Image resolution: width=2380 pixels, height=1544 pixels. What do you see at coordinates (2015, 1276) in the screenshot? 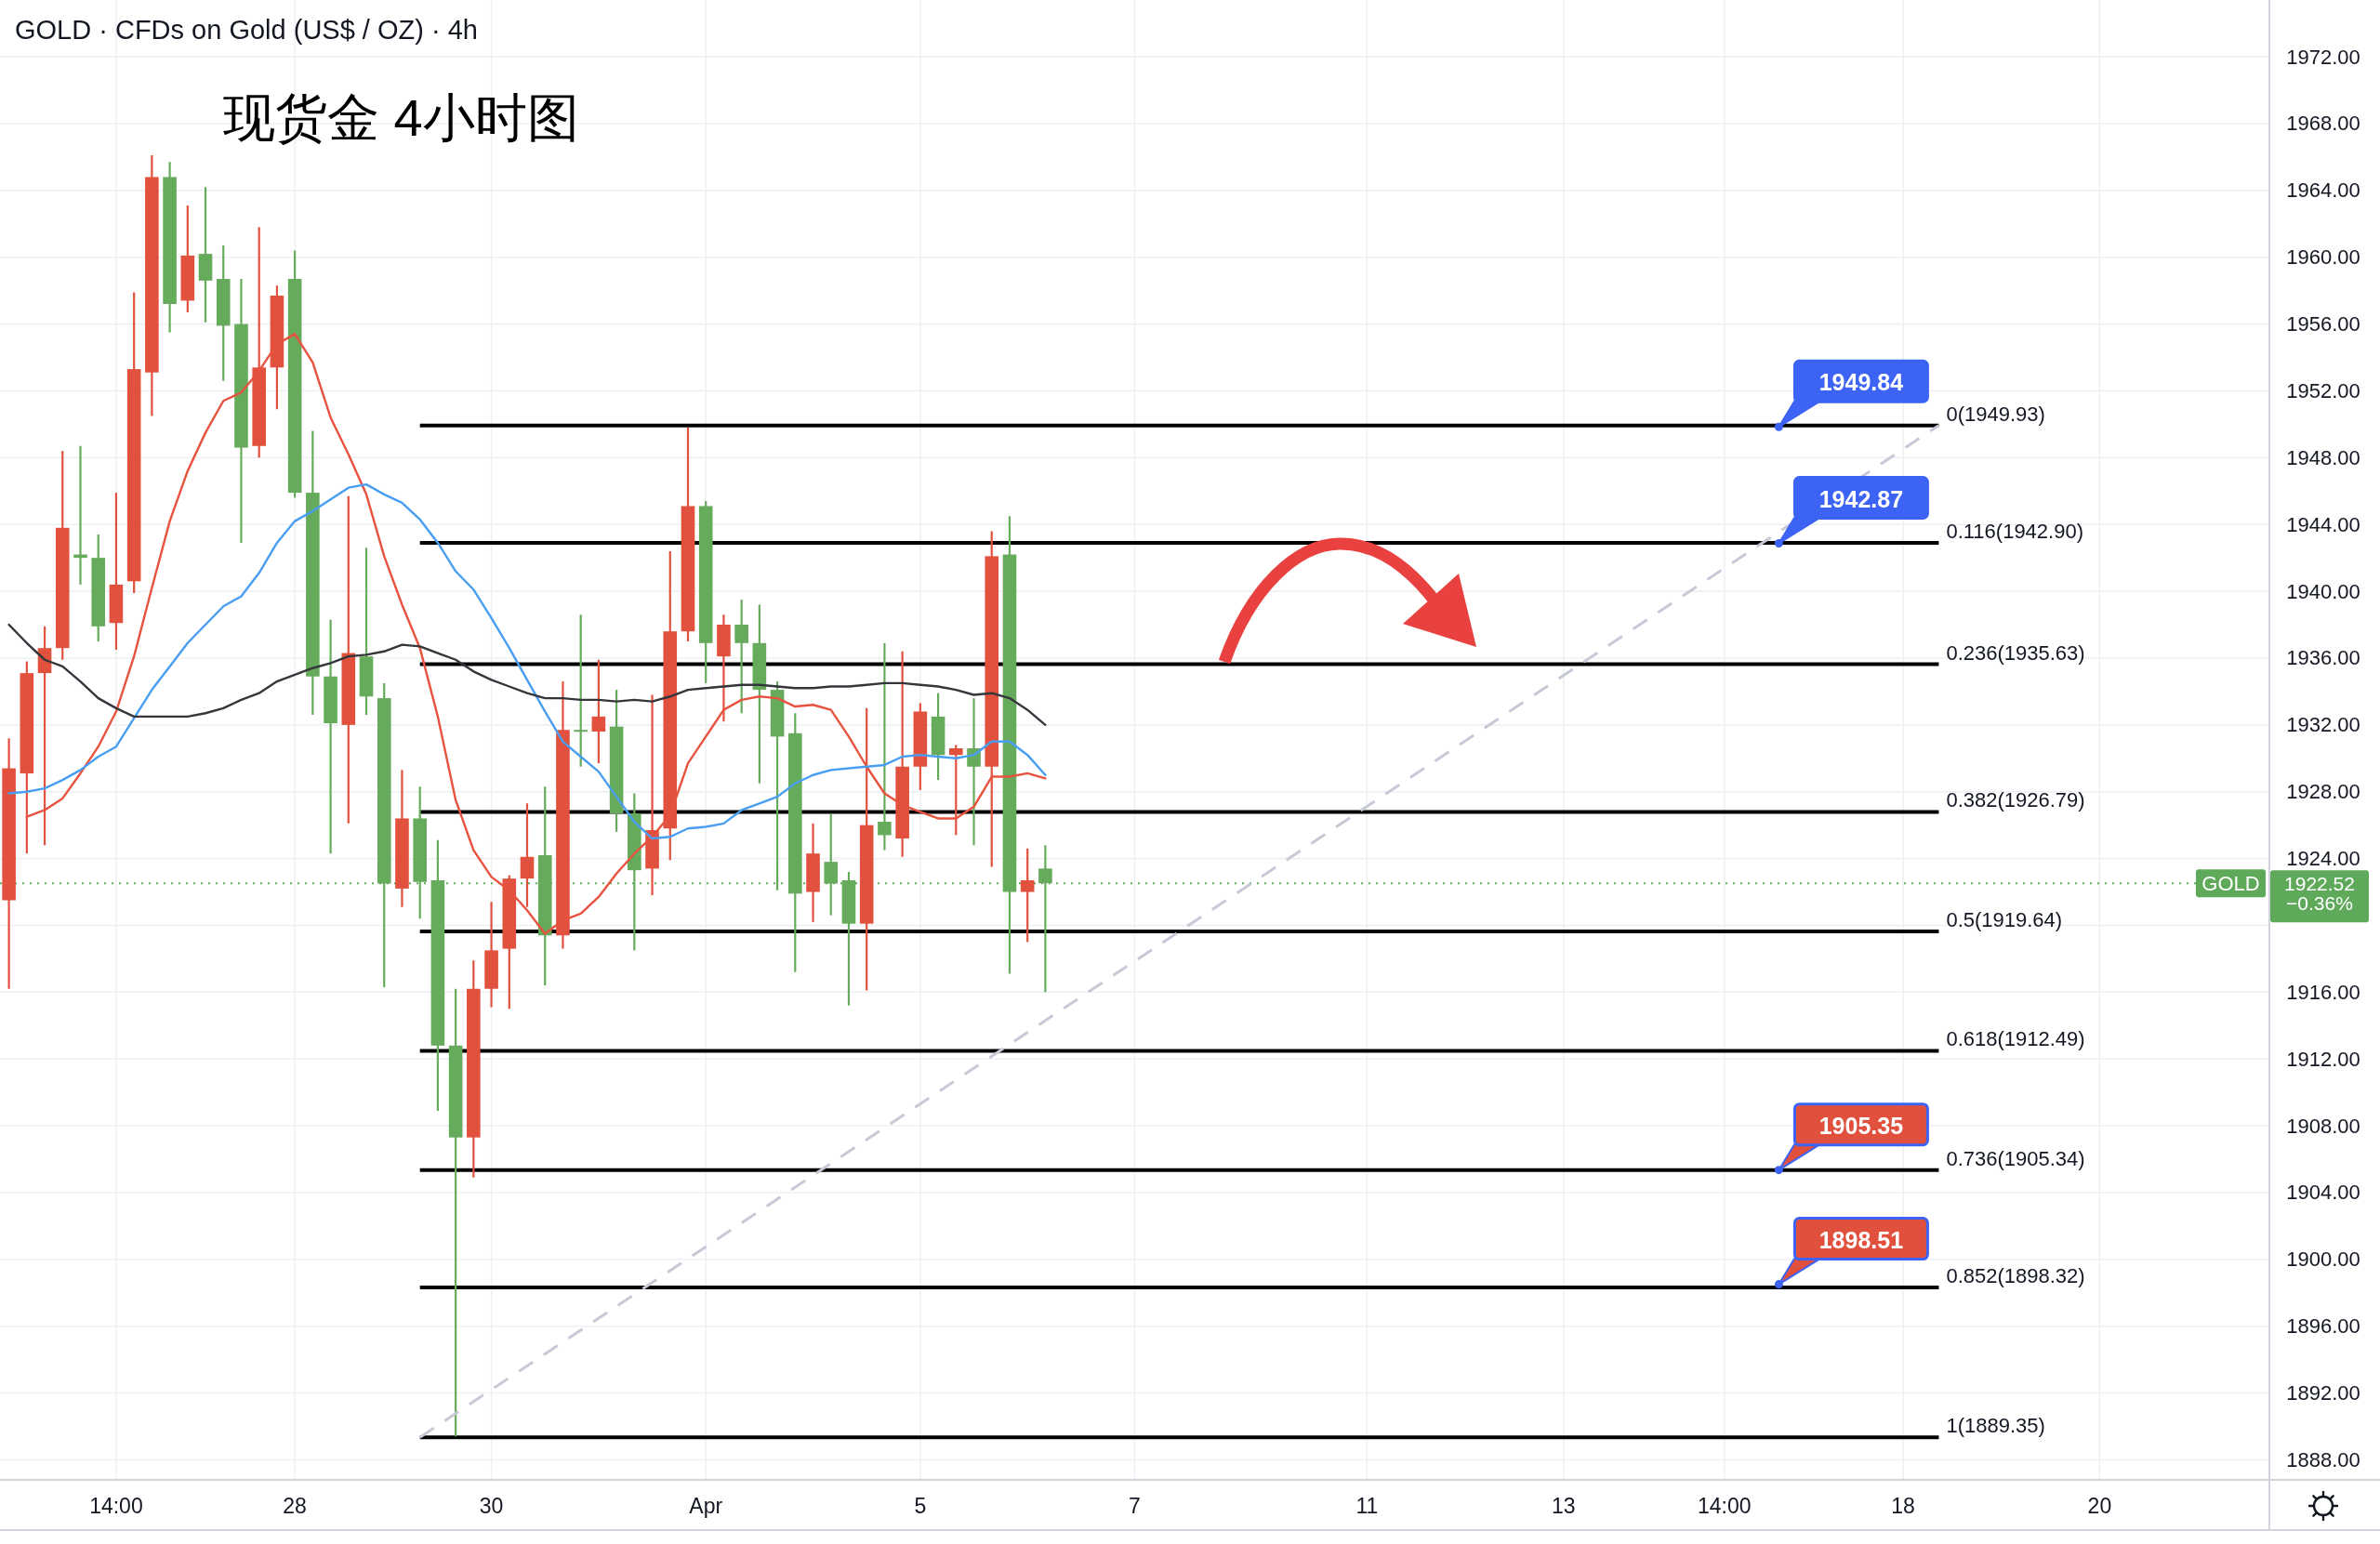
I see `ref-line-label: 0.852(1898.32)` at bounding box center [2015, 1276].